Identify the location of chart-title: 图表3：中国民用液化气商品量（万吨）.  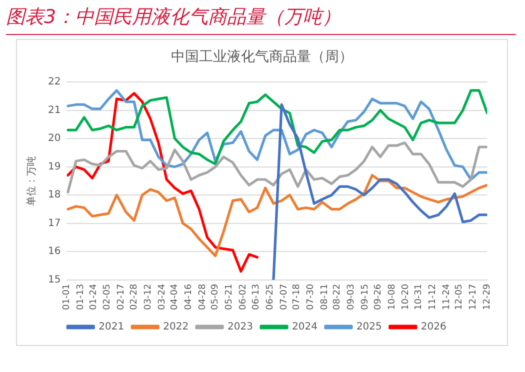
(174, 17).